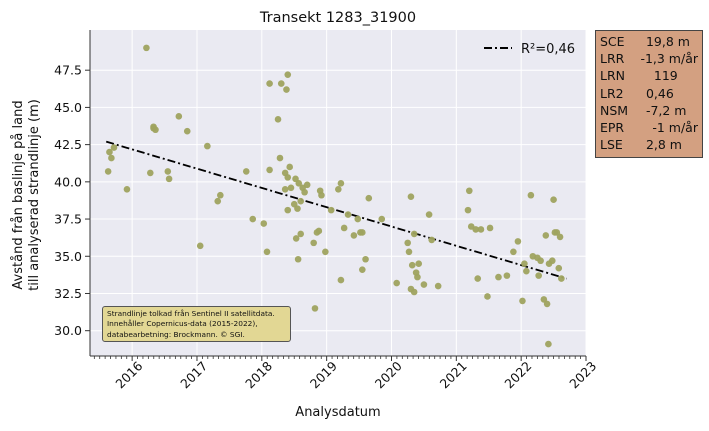 Image resolution: width=709 pixels, height=431 pixels. I want to click on chart-title: Transekt 1283_31900, so click(337, 18).